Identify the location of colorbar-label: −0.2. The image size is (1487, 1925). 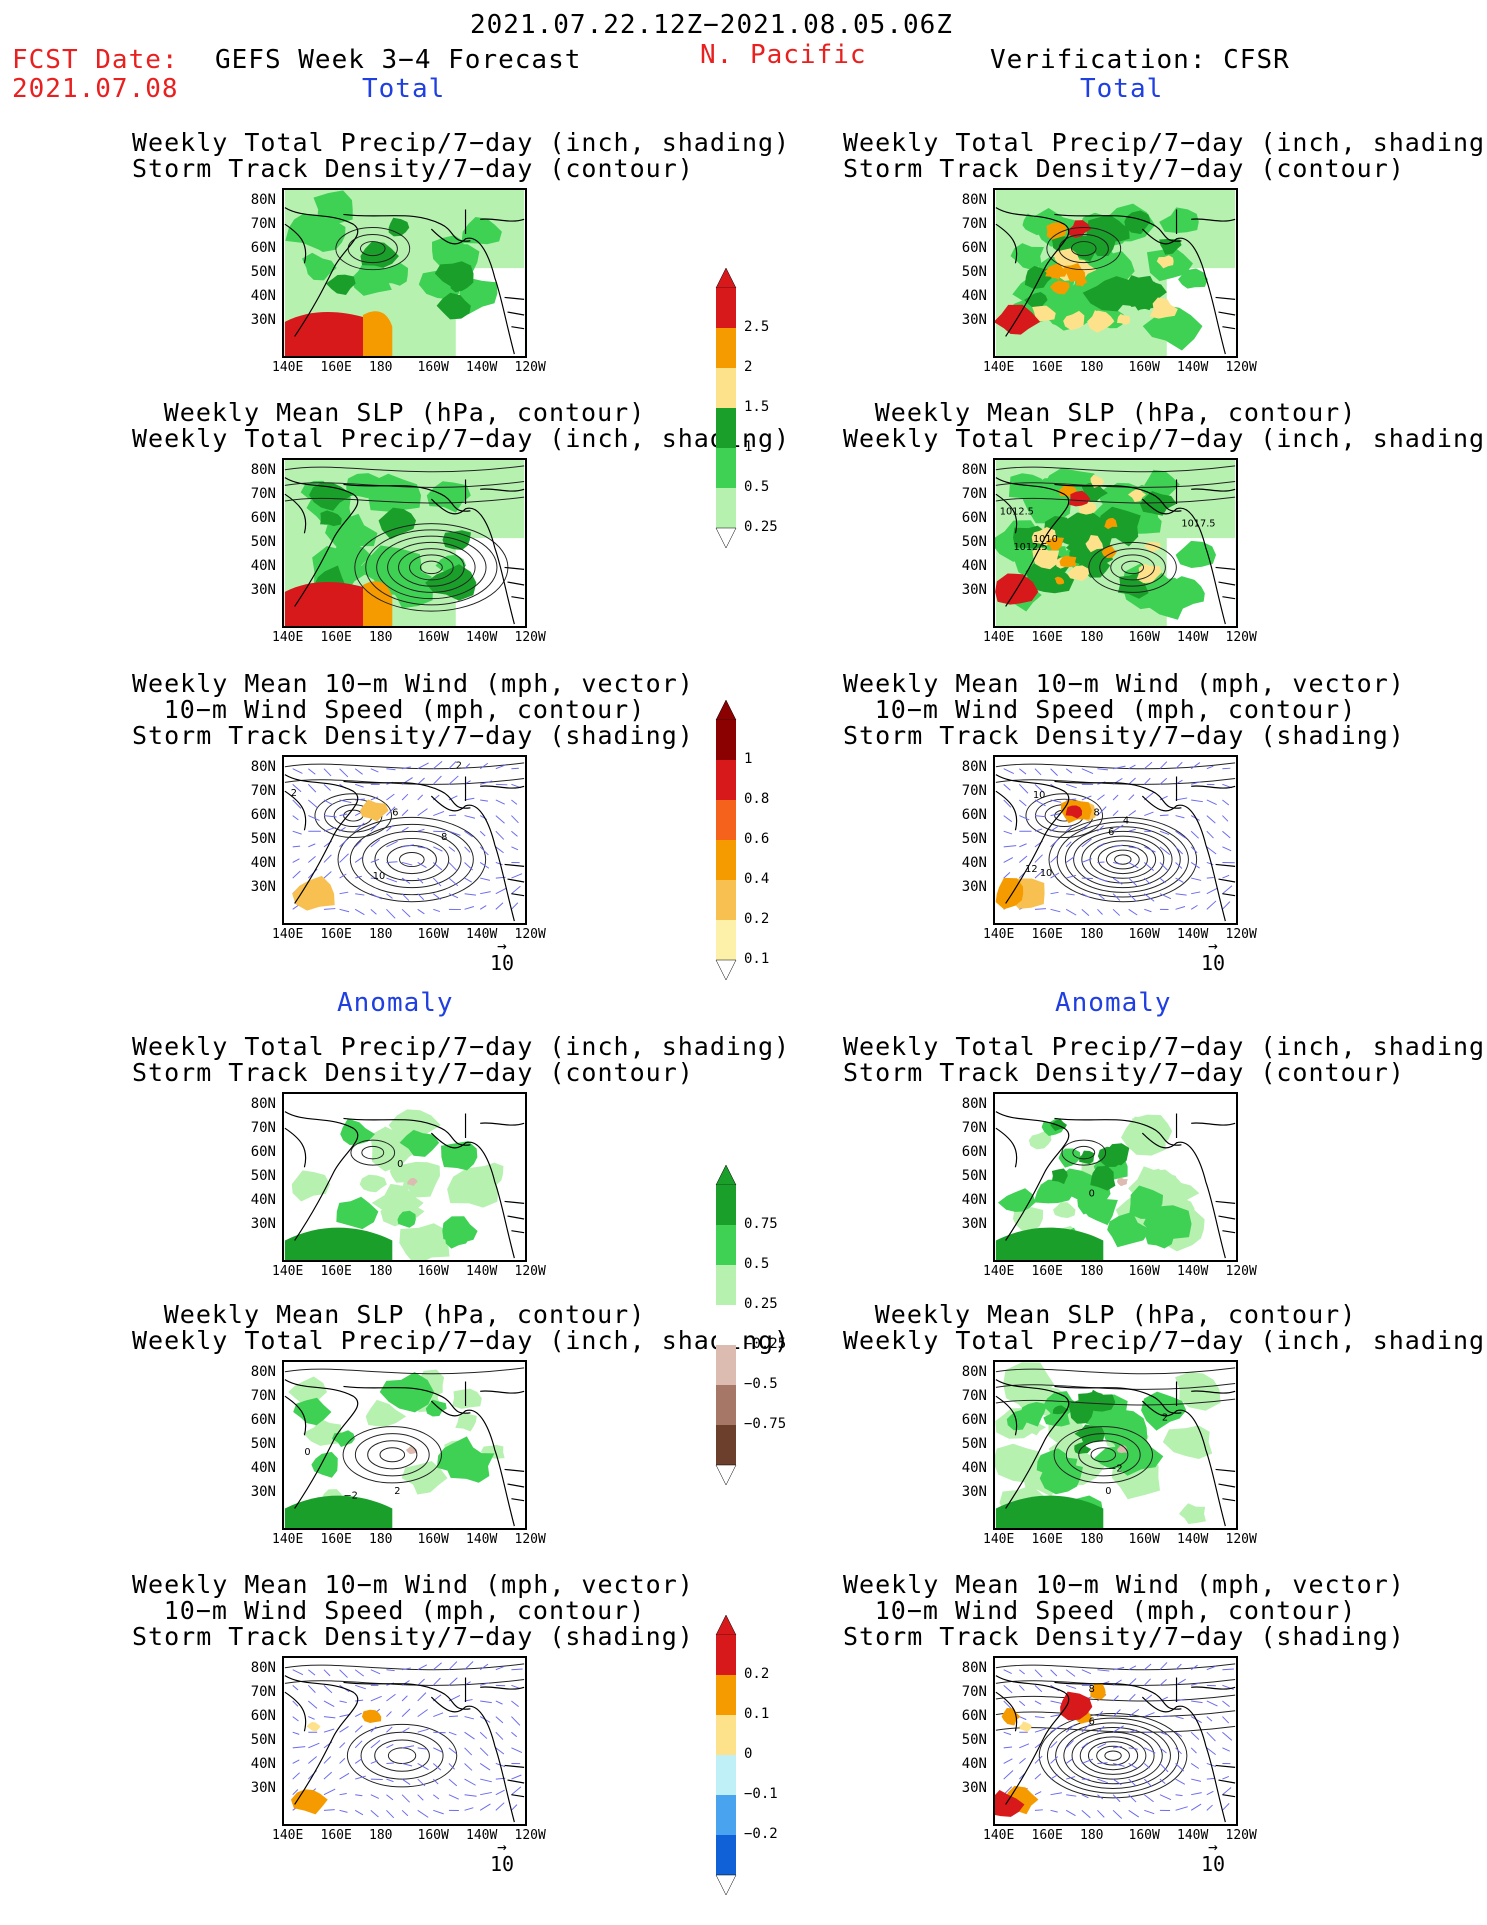
(761, 1834).